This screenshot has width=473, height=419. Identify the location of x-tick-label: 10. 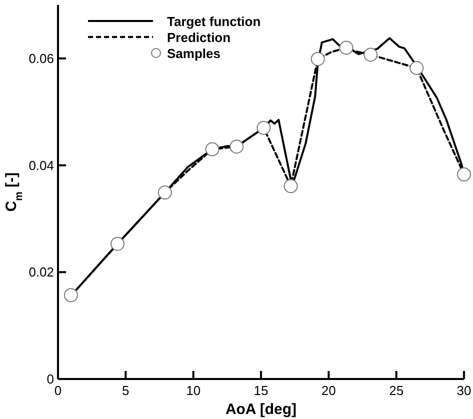
(193, 390).